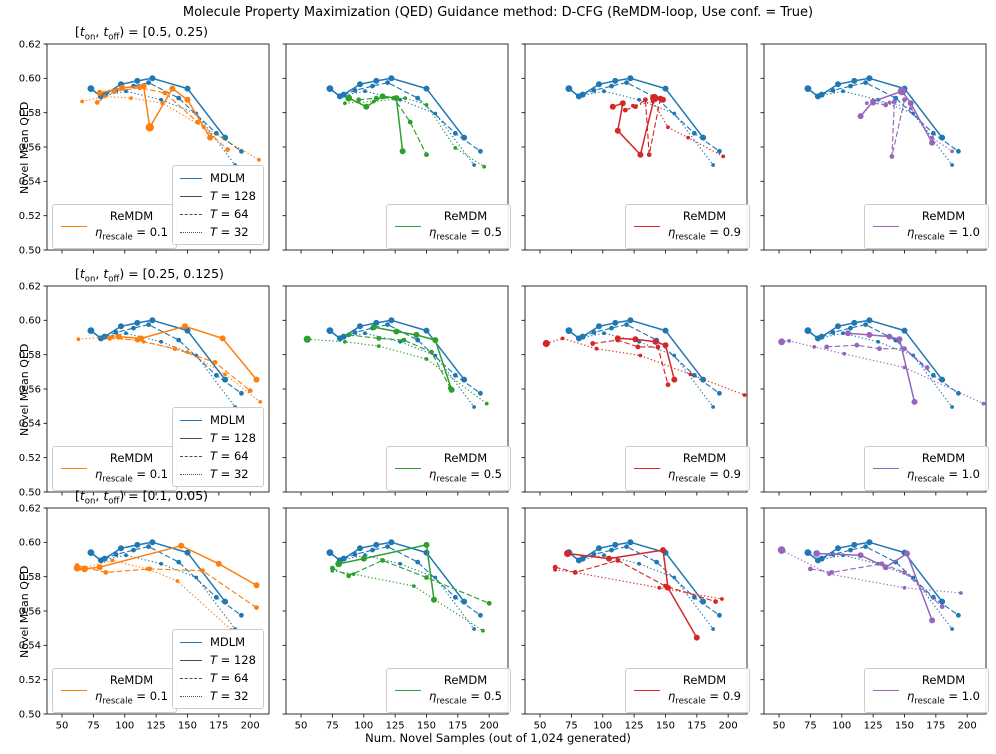 The width and height of the screenshot is (996, 754). Describe the element at coordinates (30, 286) in the screenshot. I see `svg-text: 0.62` at that location.